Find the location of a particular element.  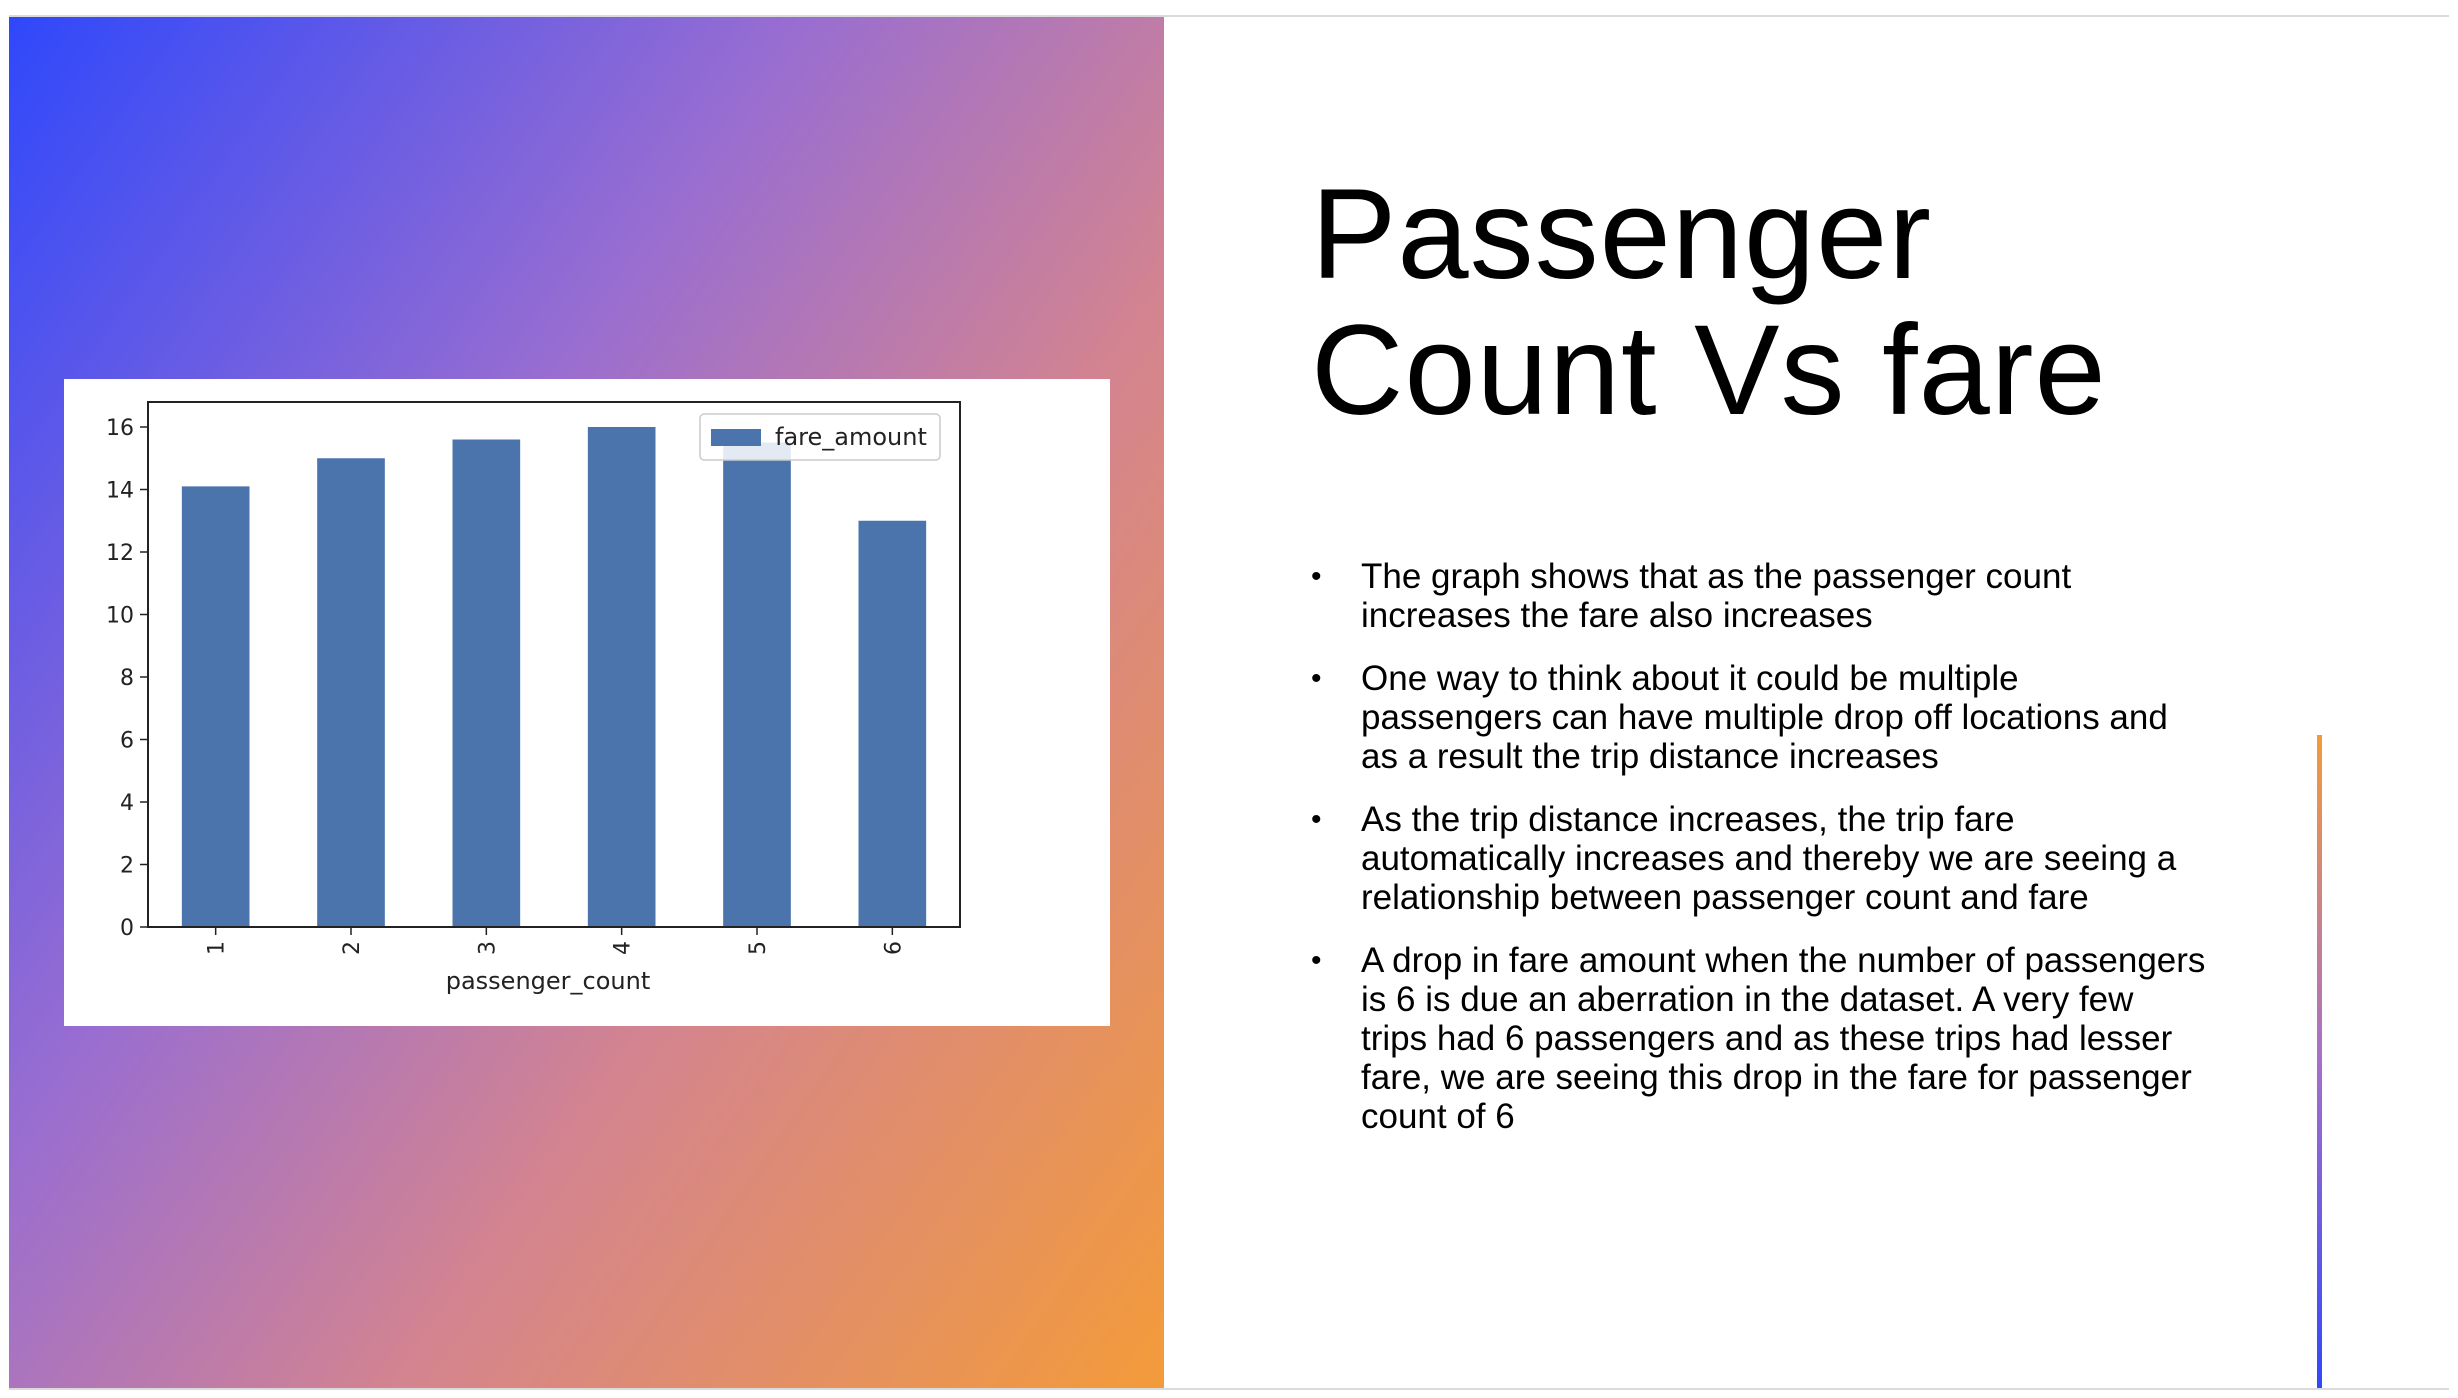

y-tick-label: 6 is located at coordinates (127, 741).